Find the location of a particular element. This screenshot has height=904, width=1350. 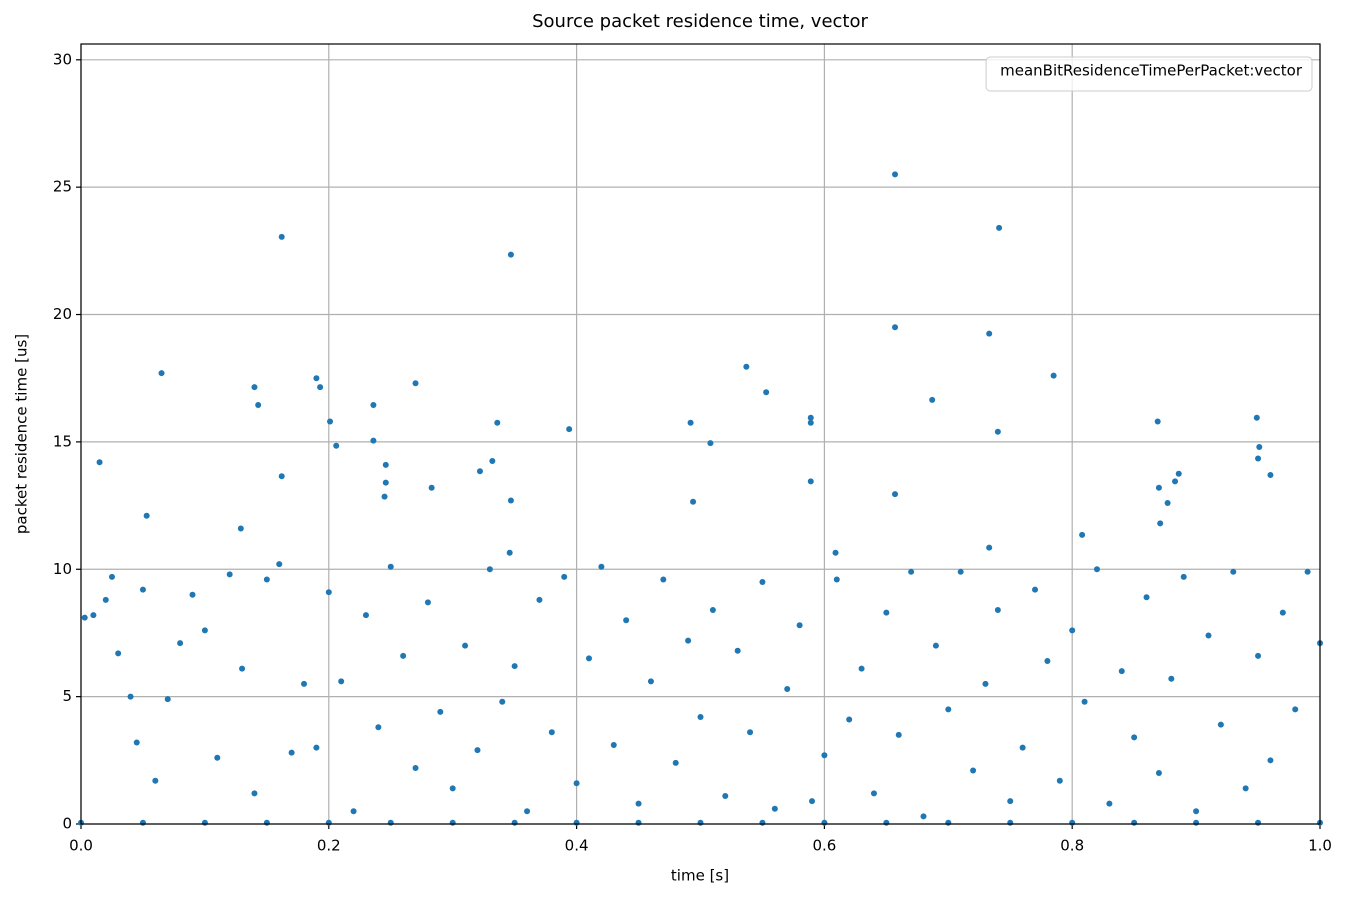

y-tick-label: 25 is located at coordinates (62, 187).